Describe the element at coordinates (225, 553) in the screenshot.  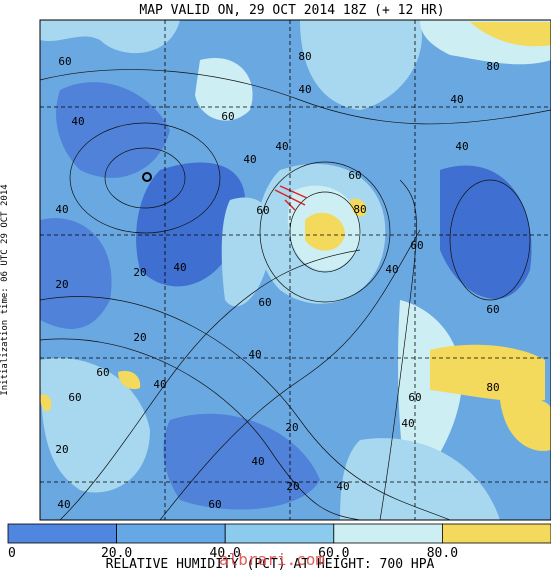
I see `colorbar-label: 40.0` at that location.